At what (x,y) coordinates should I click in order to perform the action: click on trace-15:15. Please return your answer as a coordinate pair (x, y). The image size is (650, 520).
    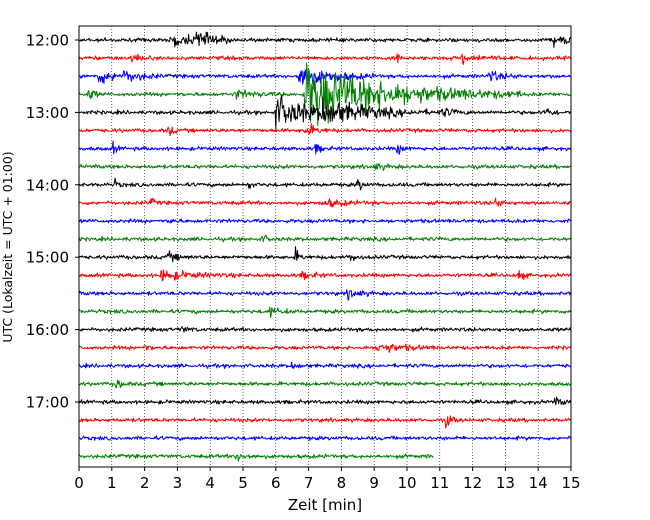
    Looking at the image, I should click on (325, 275).